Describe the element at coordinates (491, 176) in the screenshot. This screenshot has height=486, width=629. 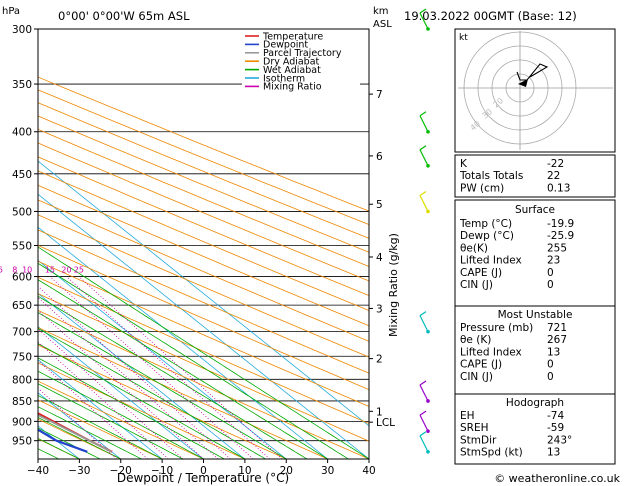
I see `table-row-label: Totals Totals` at that location.